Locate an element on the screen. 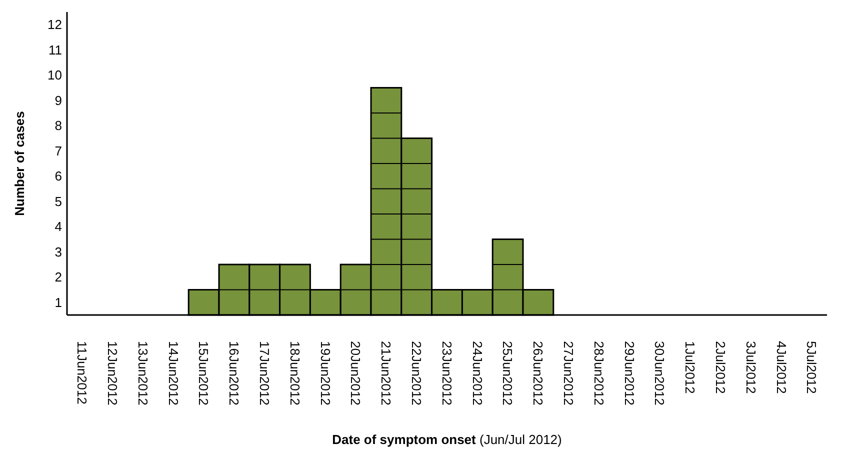  y-tick-label: 6 is located at coordinates (58, 176).